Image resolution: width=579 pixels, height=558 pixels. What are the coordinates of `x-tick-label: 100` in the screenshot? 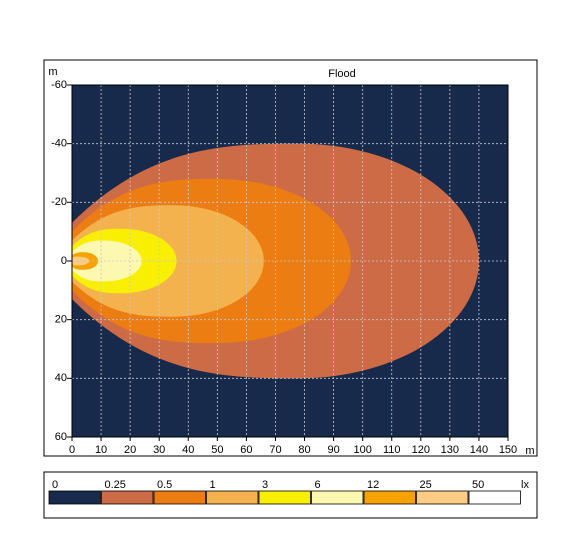 It's located at (362, 450).